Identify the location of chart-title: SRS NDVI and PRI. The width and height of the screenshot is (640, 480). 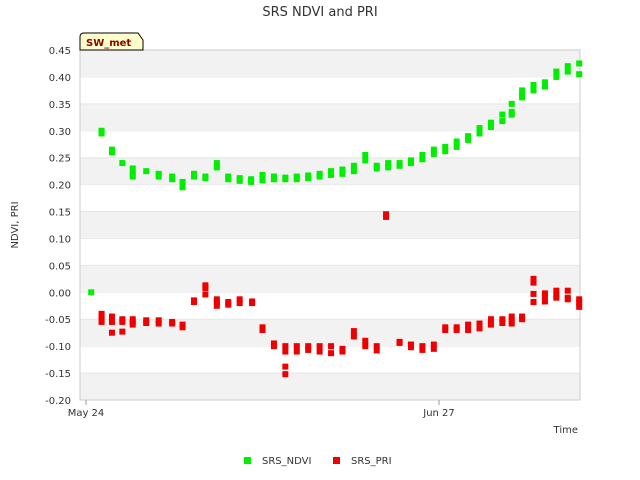
(319, 12).